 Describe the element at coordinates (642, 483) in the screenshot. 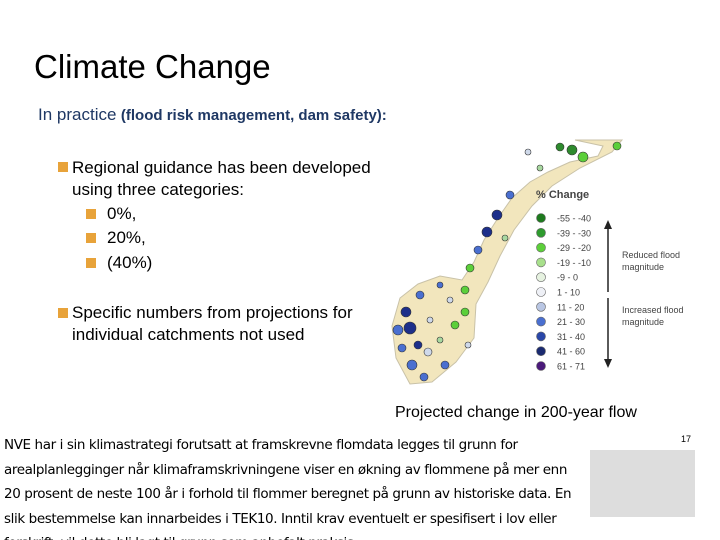

I see `gray-box` at that location.